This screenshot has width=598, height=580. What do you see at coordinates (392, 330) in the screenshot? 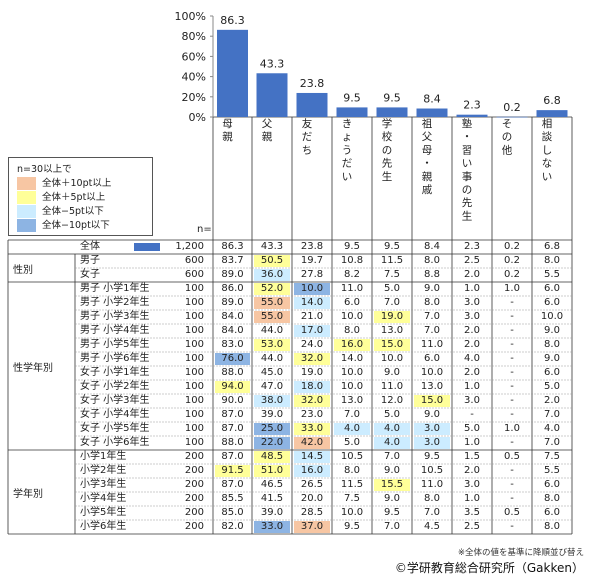
I see `value-cell: 13.0` at bounding box center [392, 330].